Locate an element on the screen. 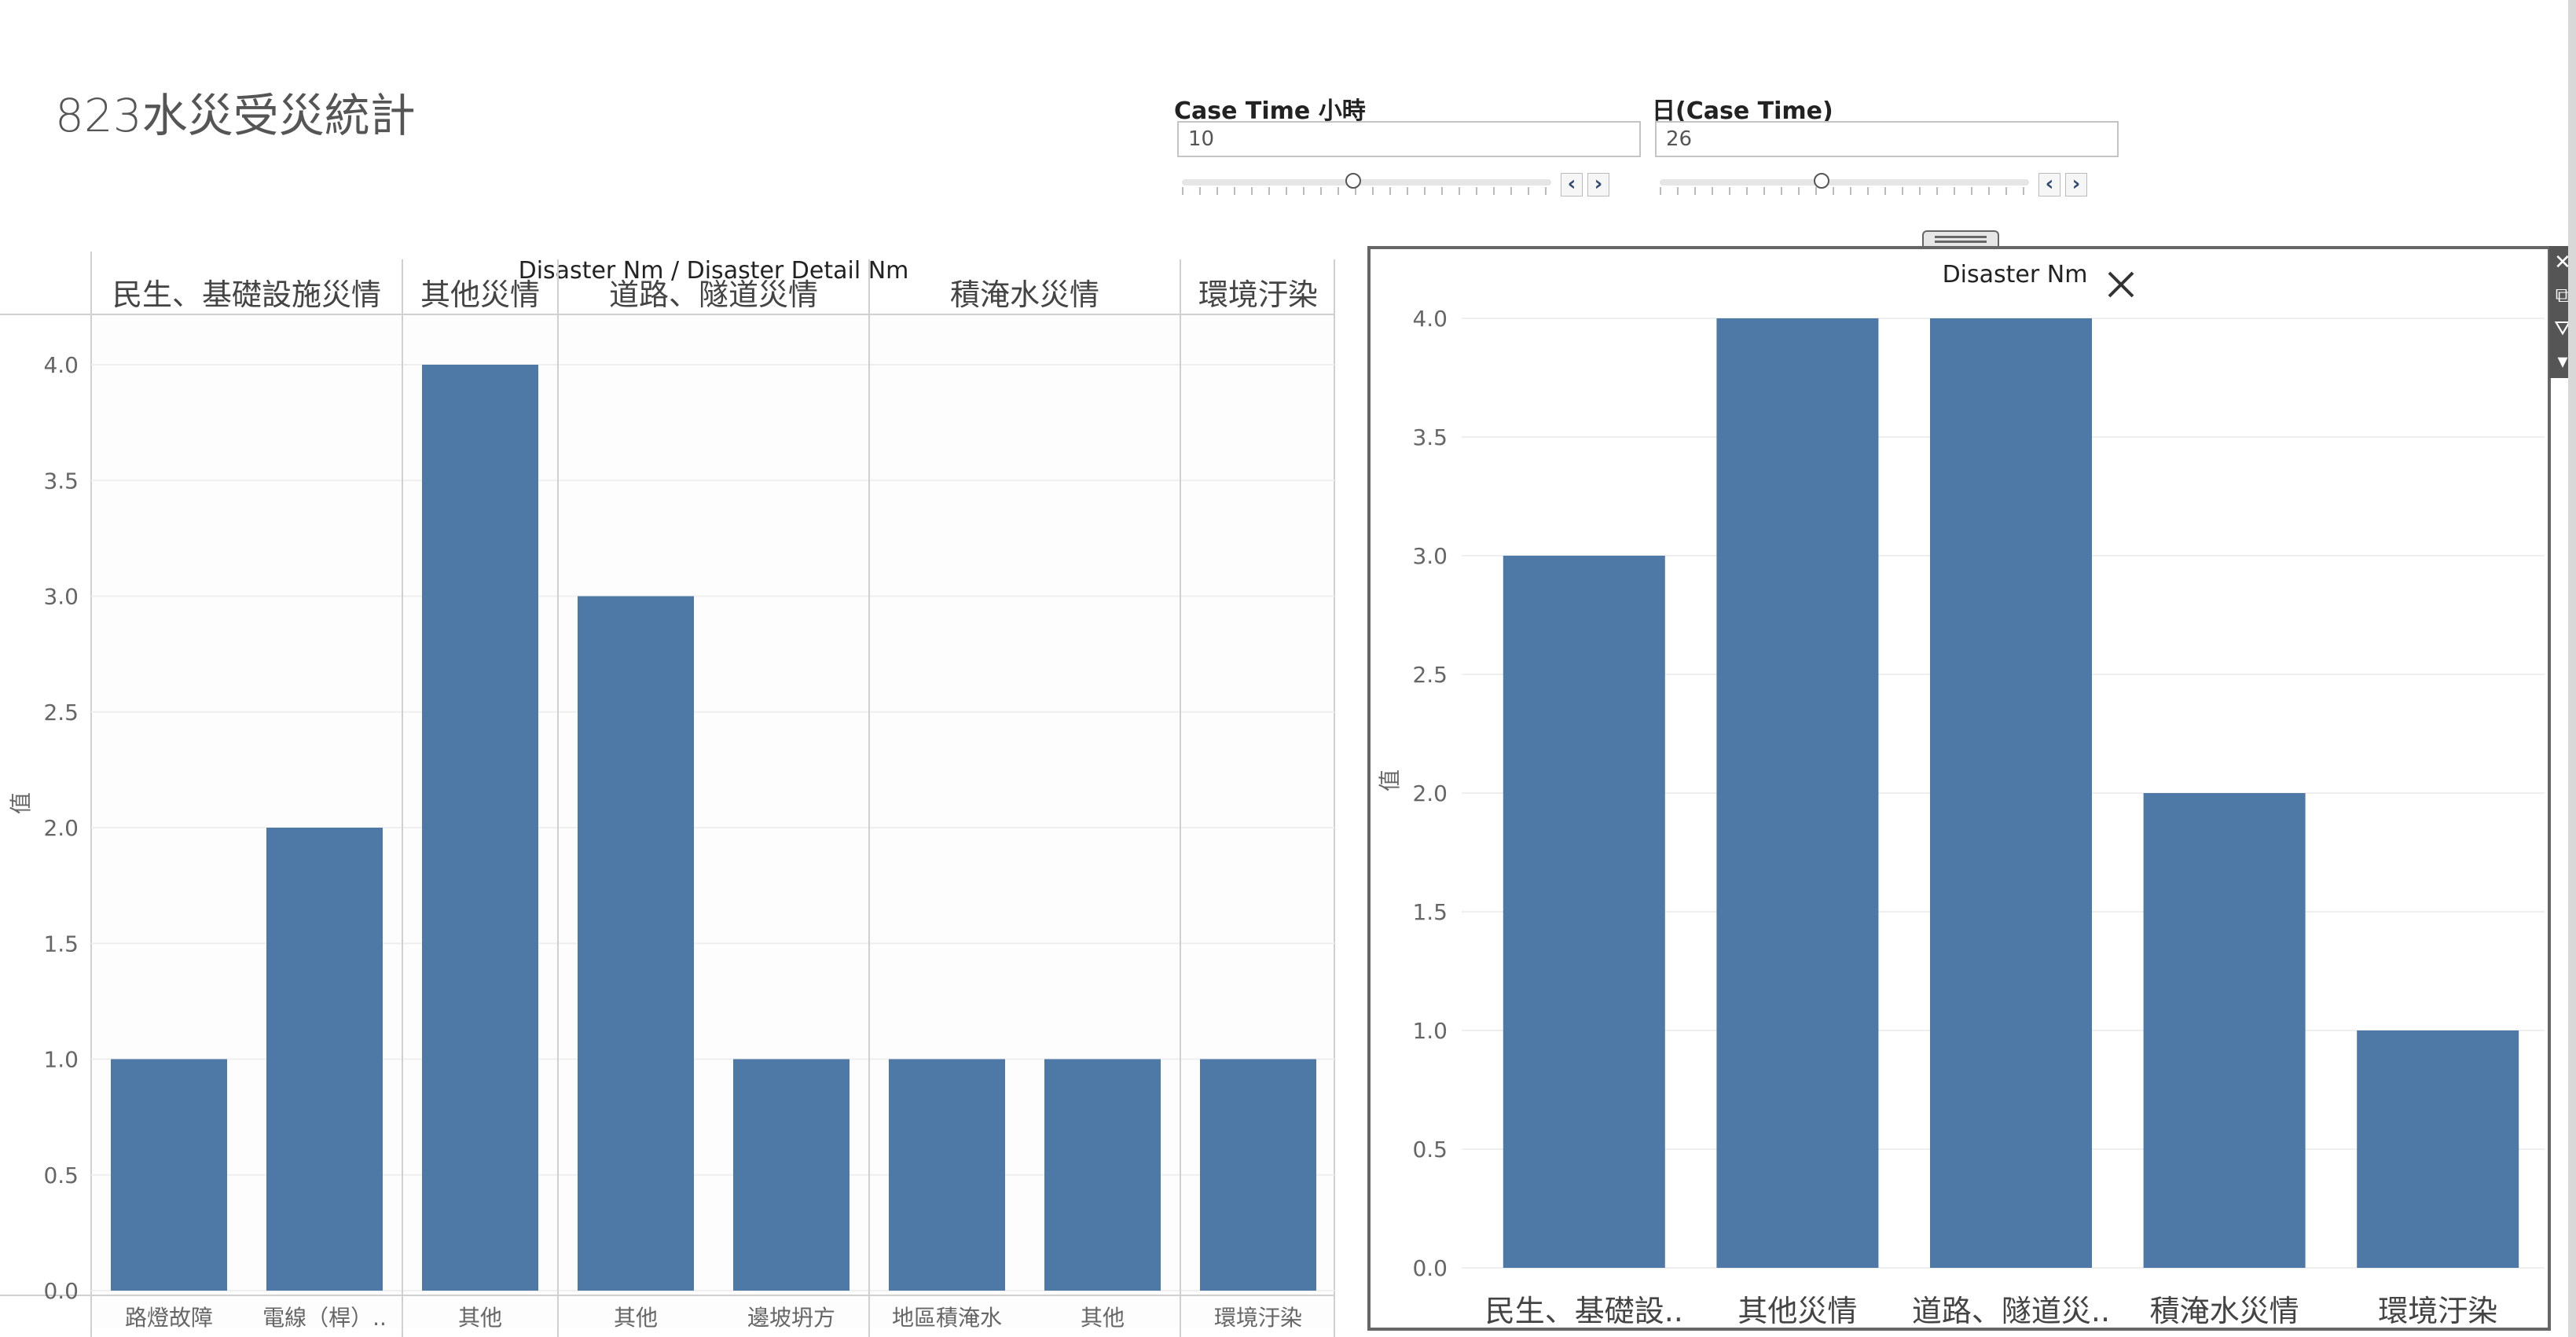  x-tick-label: 地區積淹水 is located at coordinates (947, 1318).